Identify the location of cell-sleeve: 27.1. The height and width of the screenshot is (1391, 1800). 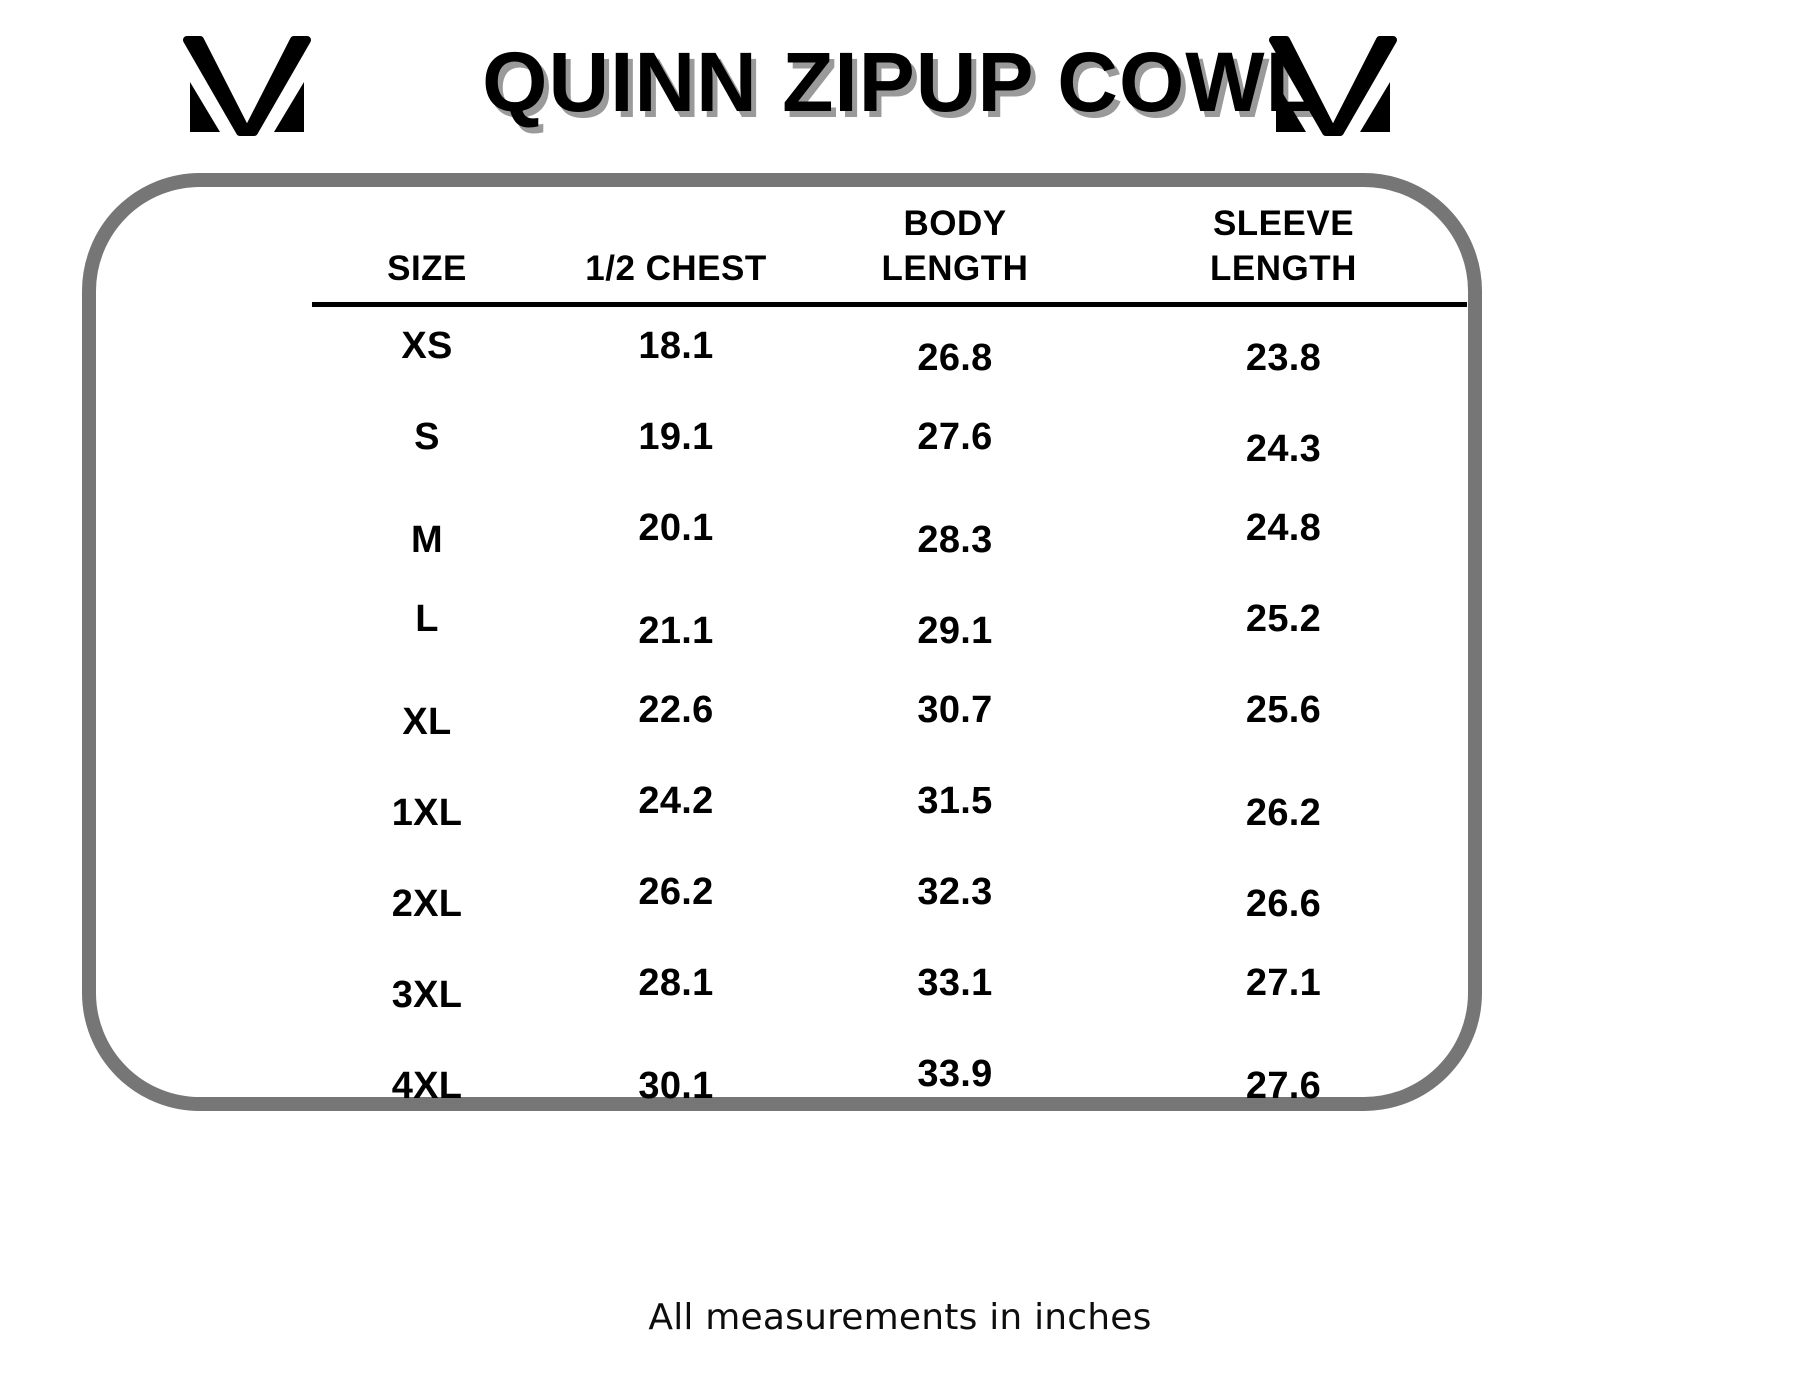
(1283, 983).